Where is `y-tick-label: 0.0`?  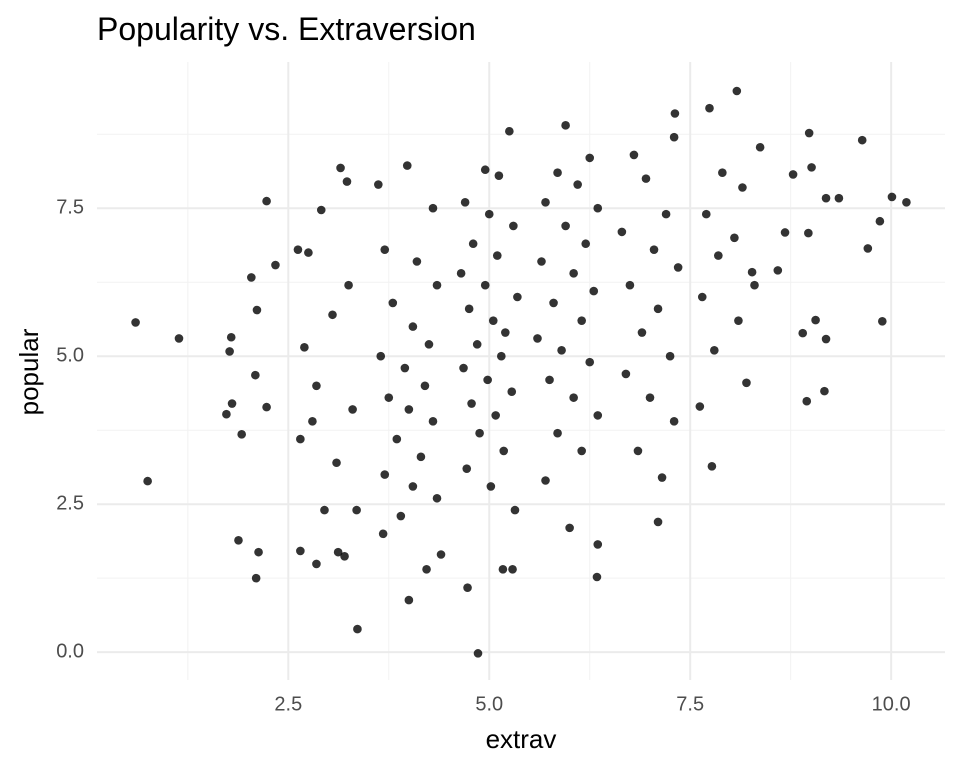
y-tick-label: 0.0 is located at coordinates (70, 651).